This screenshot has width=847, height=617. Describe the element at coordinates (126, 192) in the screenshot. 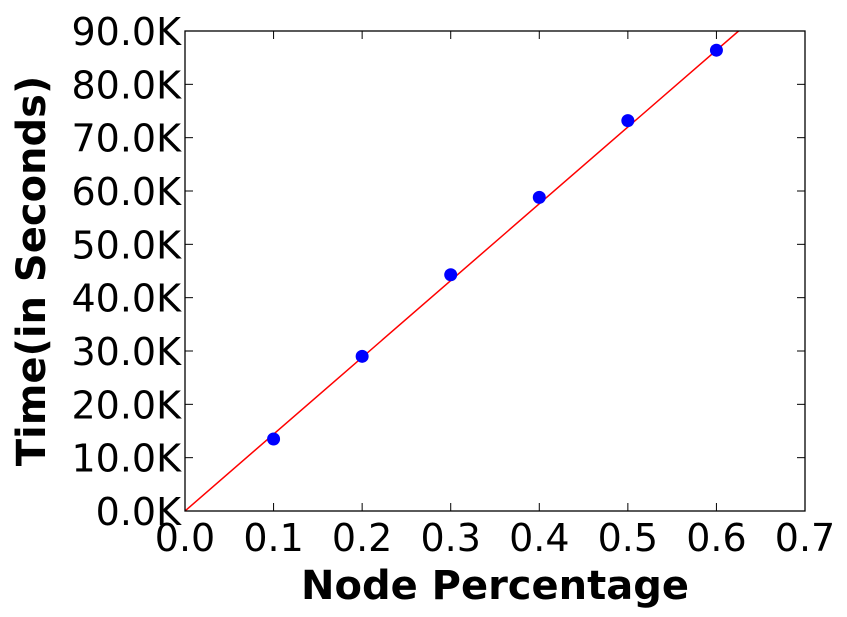

I see `y-tick-label: 60.0K` at that location.